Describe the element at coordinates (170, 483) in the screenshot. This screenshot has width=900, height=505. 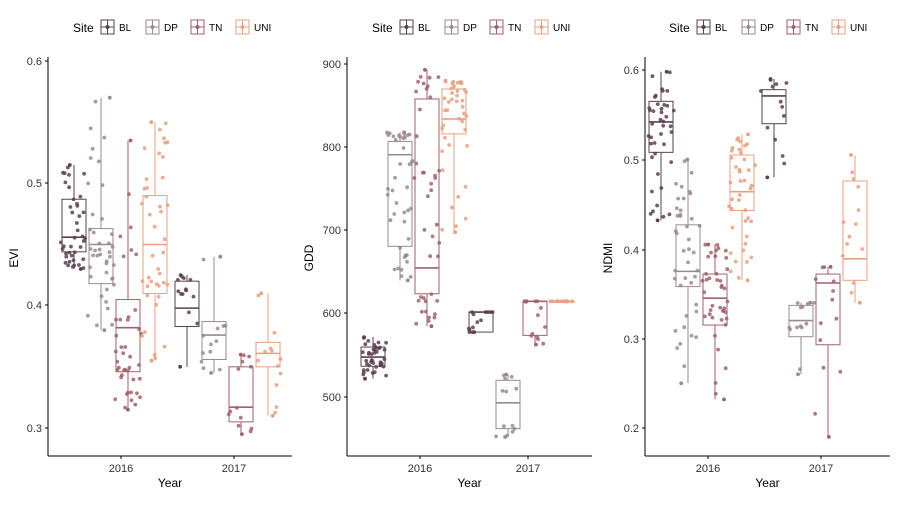
I see `x-axis-label: Year` at that location.